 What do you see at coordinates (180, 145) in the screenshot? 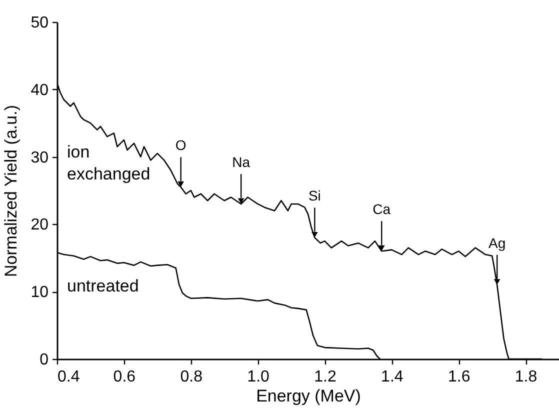
I see `annotation: O` at bounding box center [180, 145].